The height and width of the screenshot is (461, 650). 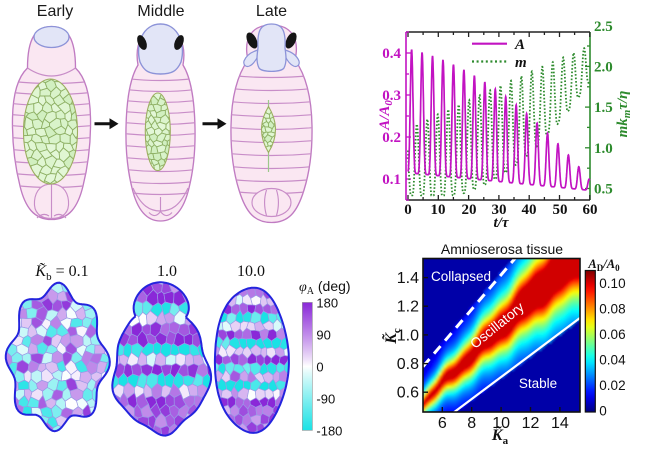 I want to click on svg-text: 6, so click(x=442, y=423).